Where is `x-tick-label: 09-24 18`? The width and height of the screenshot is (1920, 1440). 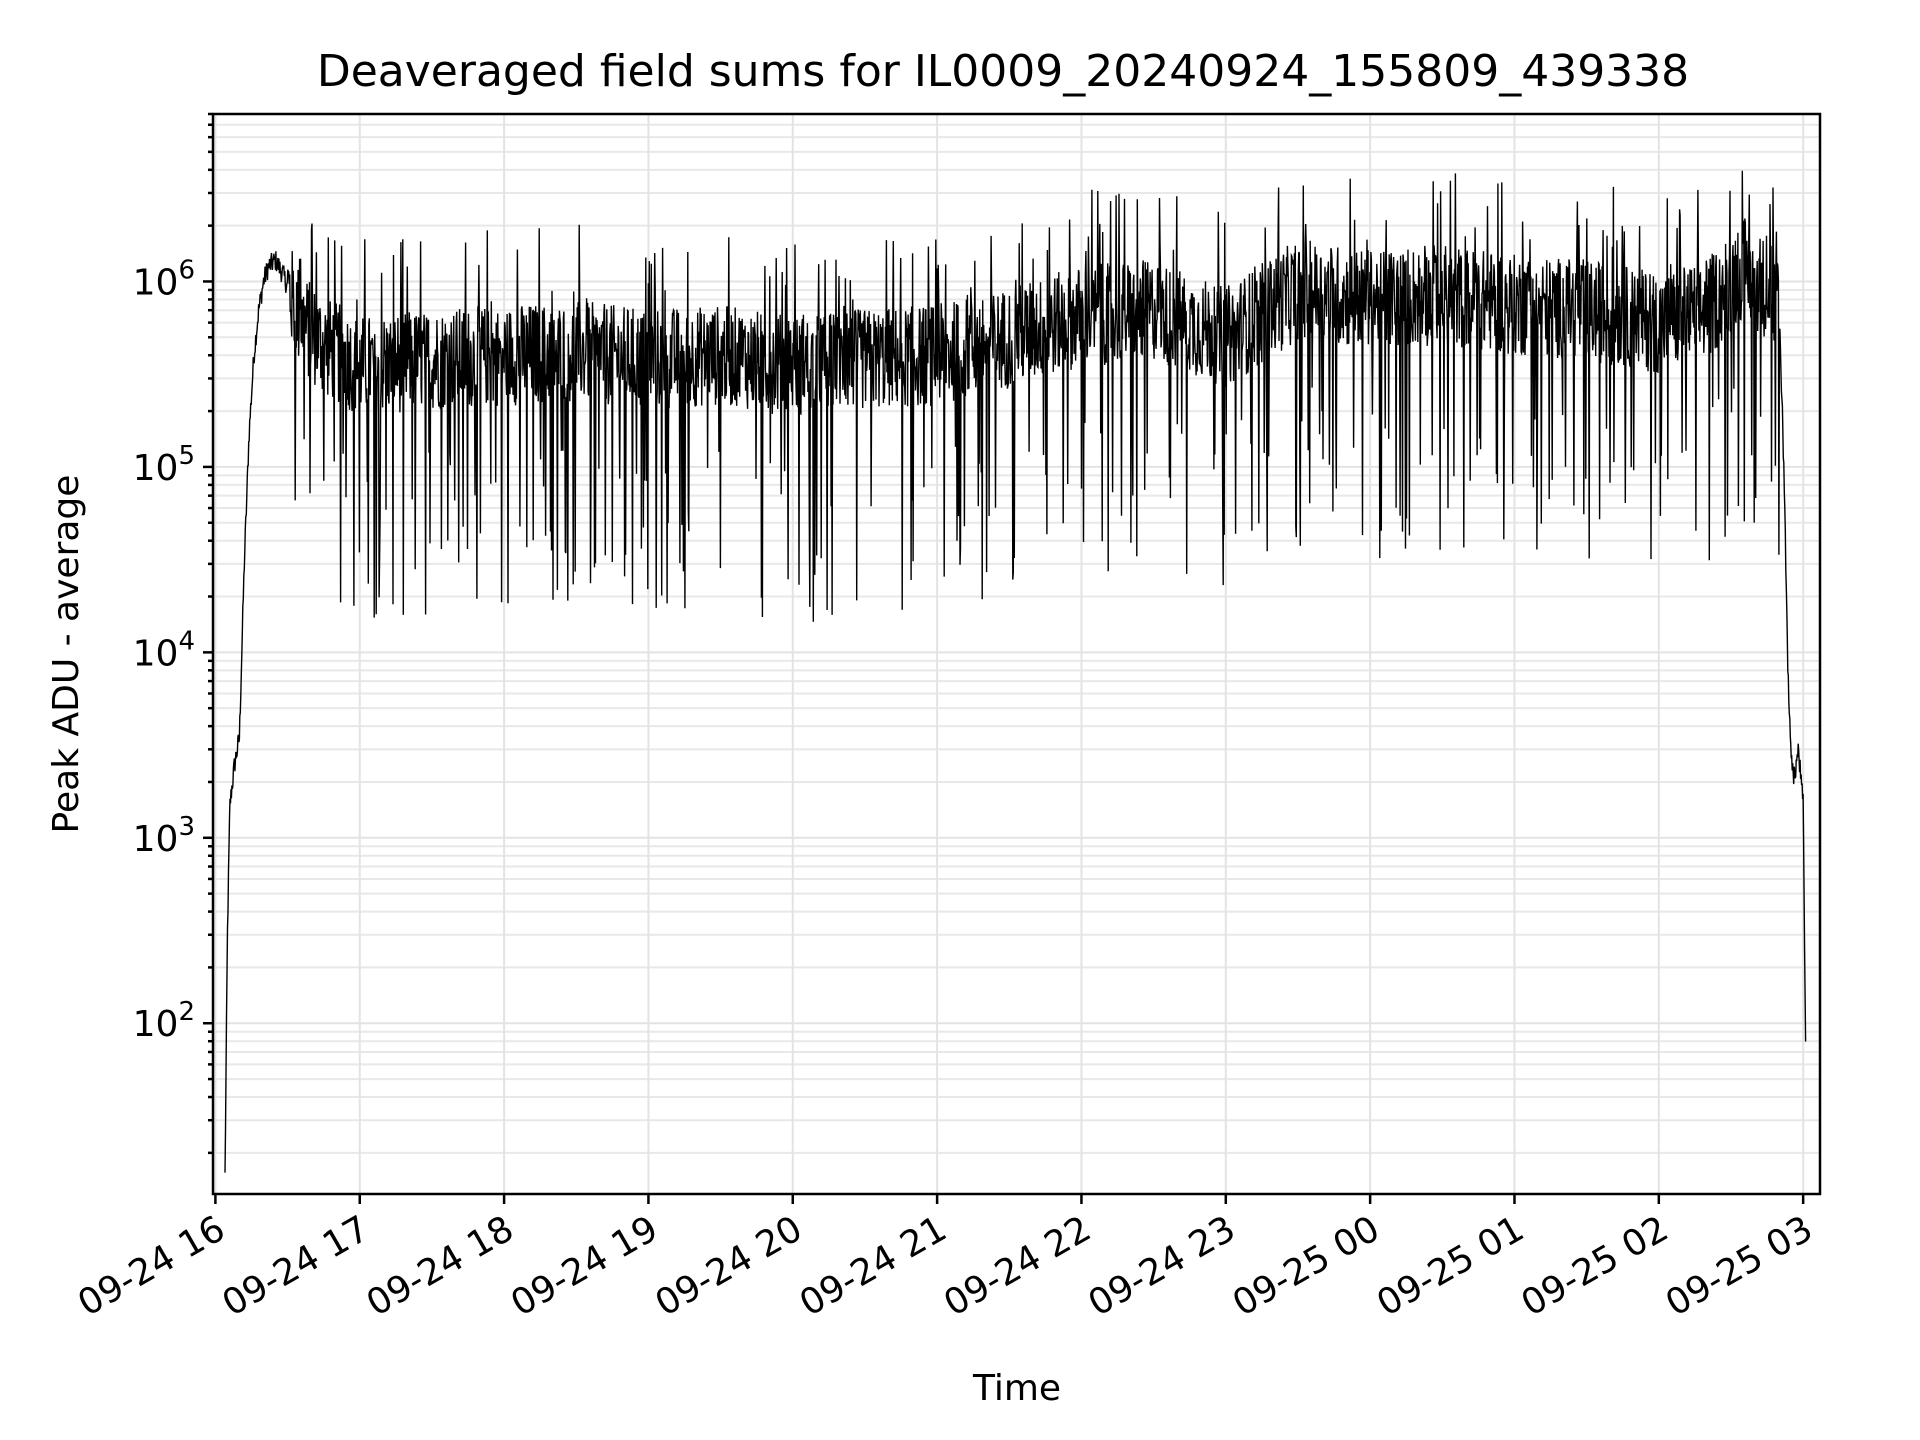
x-tick-label: 09-24 18 is located at coordinates (440, 1266).